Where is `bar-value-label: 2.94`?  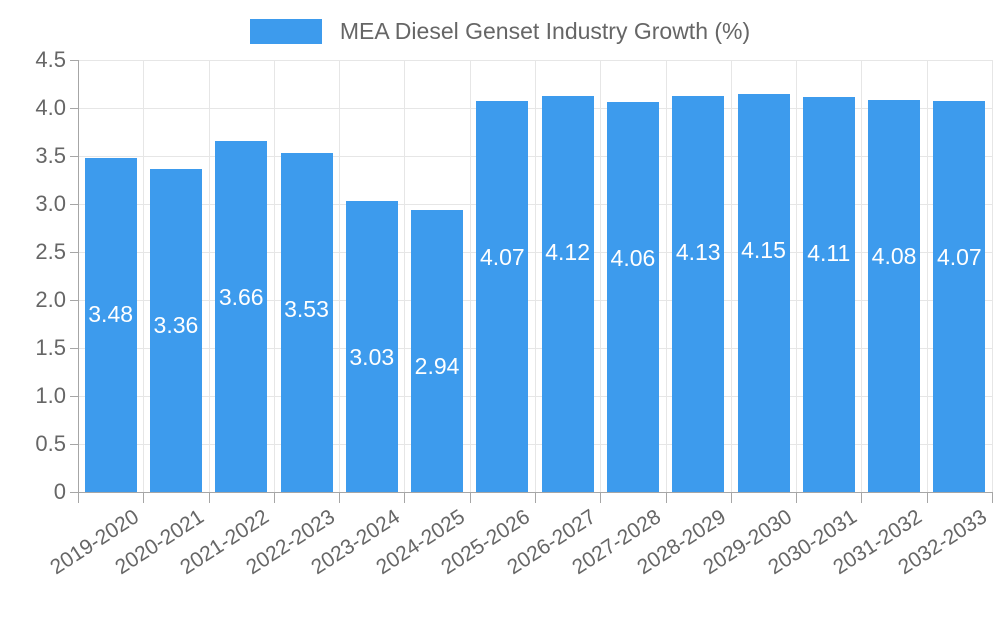 bar-value-label: 2.94 is located at coordinates (437, 365).